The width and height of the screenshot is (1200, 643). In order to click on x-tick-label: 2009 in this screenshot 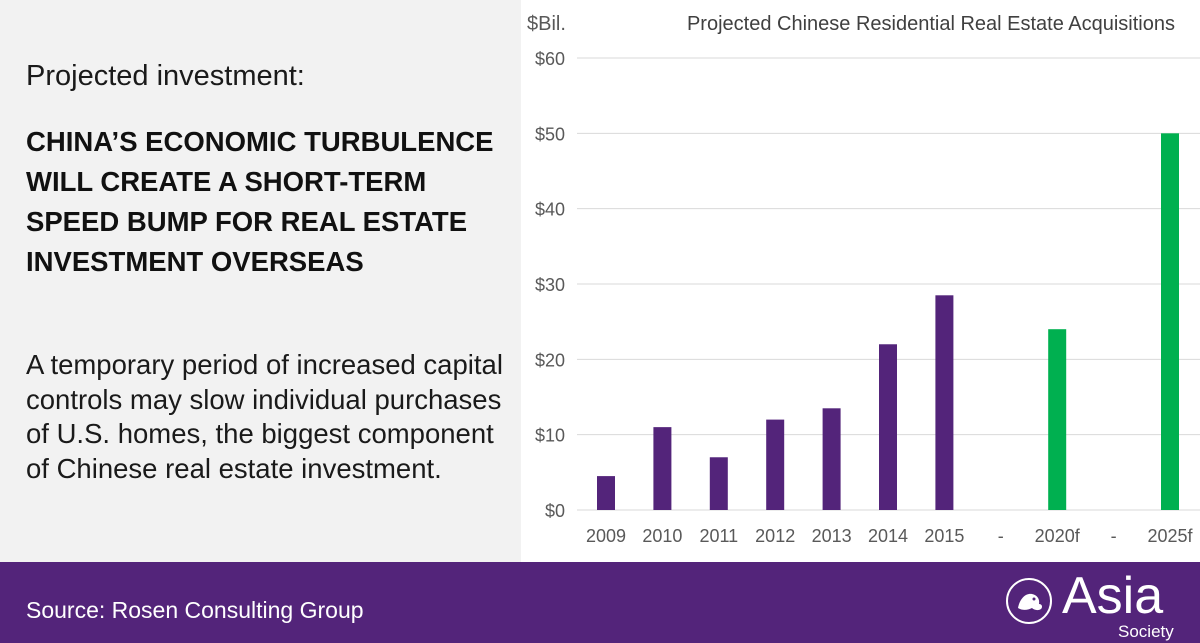, I will do `click(606, 536)`.